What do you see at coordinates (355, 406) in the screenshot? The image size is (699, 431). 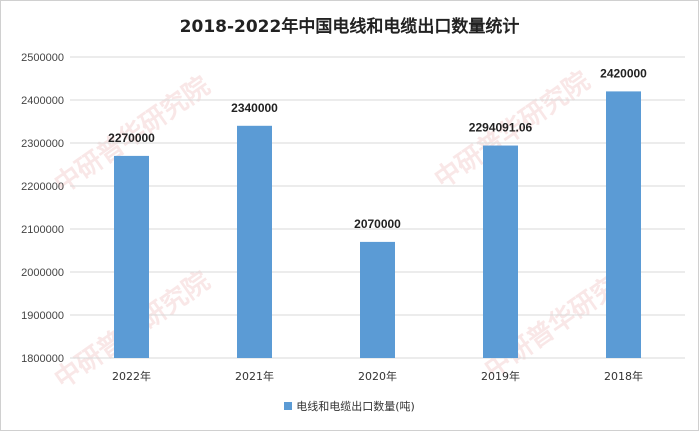 I see `legend-label: 电线和电缆出口数量(吨)` at bounding box center [355, 406].